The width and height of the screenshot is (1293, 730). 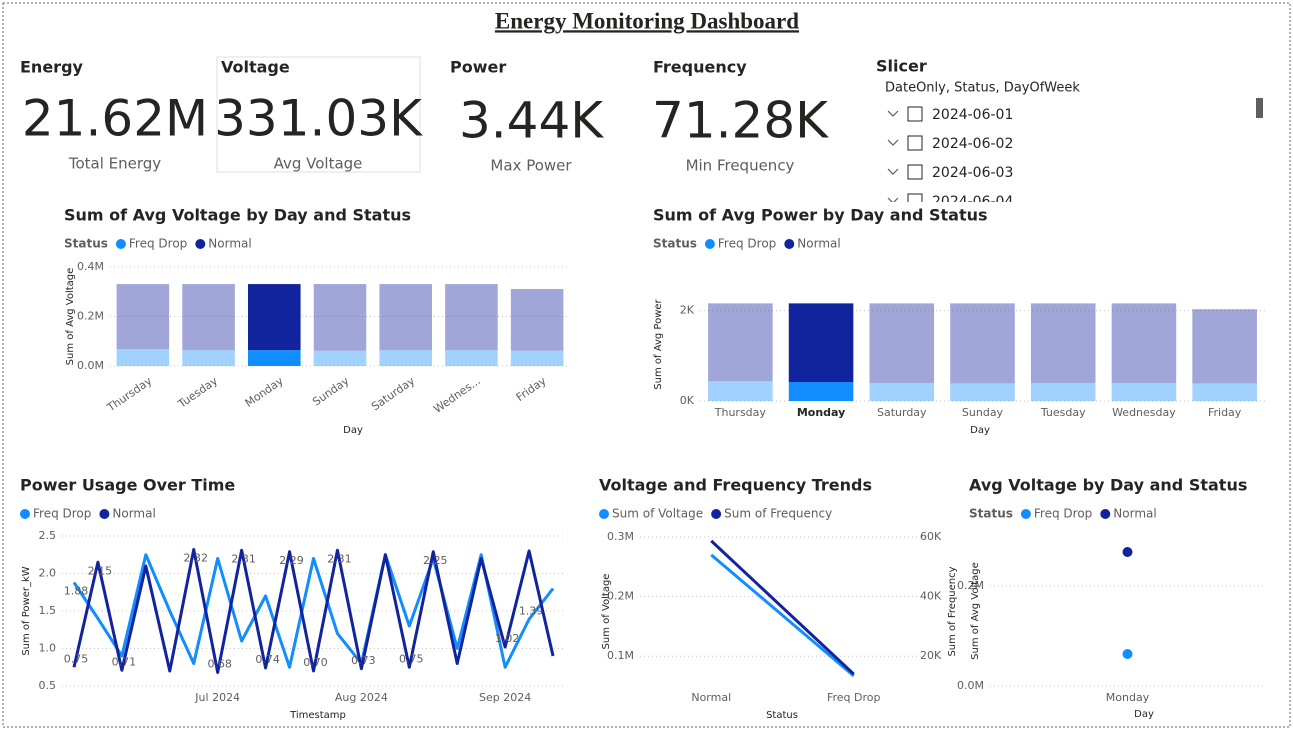 What do you see at coordinates (700, 67) in the screenshot?
I see `card-title: Frequency` at bounding box center [700, 67].